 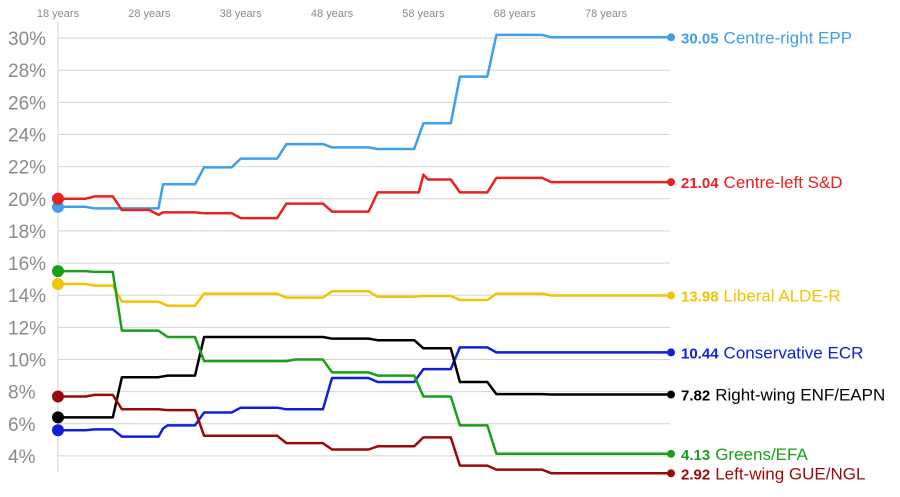 What do you see at coordinates (700, 183) in the screenshot?
I see `series-end-value: 21.04` at bounding box center [700, 183].